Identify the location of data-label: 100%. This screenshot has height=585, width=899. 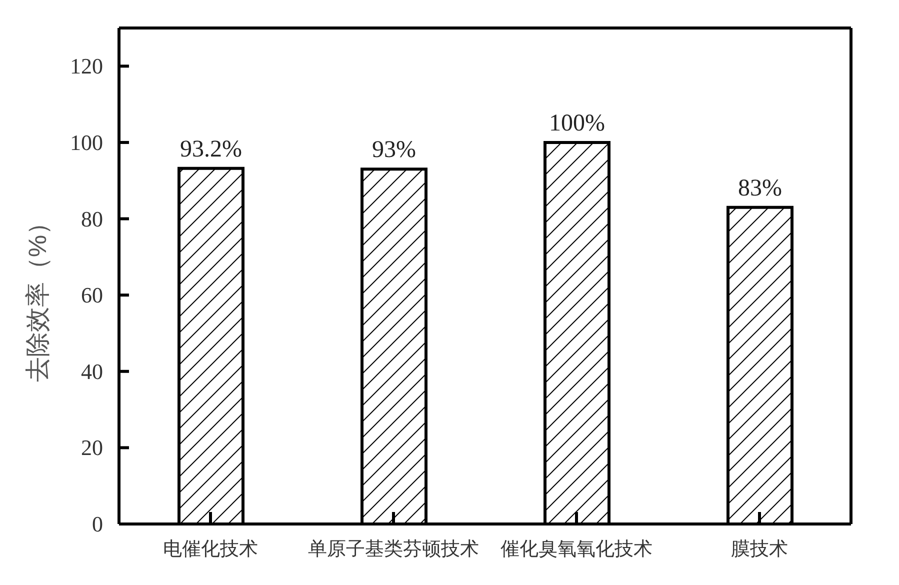
(577, 123).